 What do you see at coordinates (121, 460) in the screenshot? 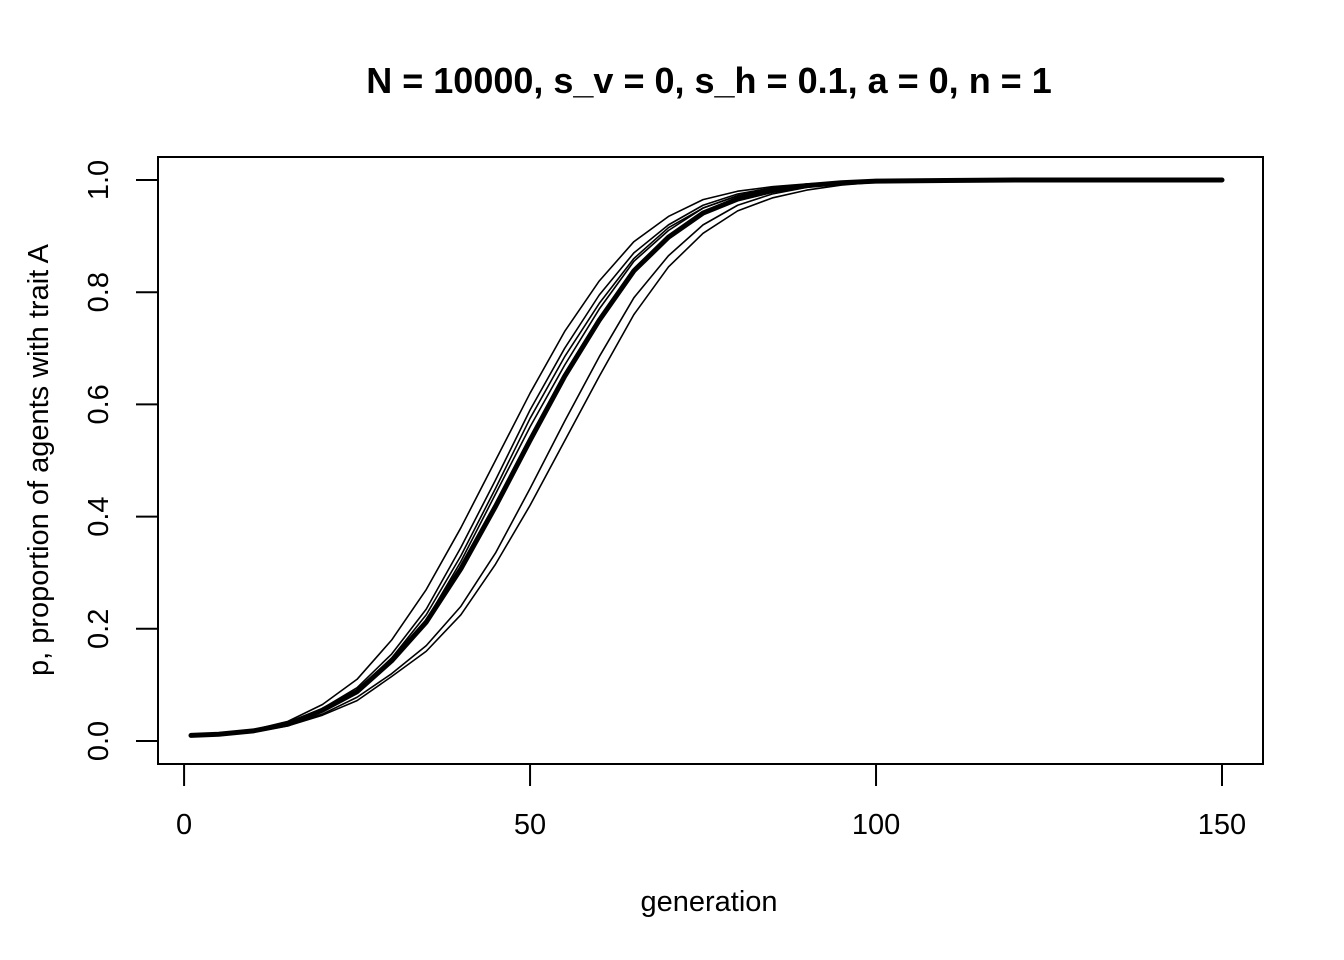
I see `y-axis: 0.0 0.2 0.4 0.6 0.8 1.0` at bounding box center [121, 460].